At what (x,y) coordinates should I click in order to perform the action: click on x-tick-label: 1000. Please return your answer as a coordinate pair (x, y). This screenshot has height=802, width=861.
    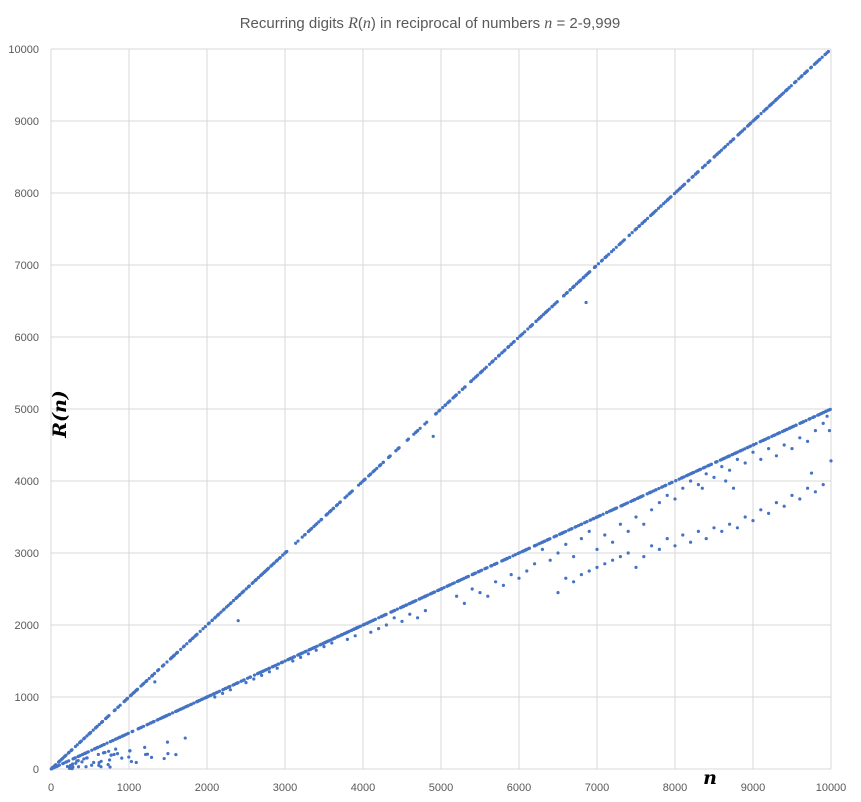
    Looking at the image, I should click on (129, 788).